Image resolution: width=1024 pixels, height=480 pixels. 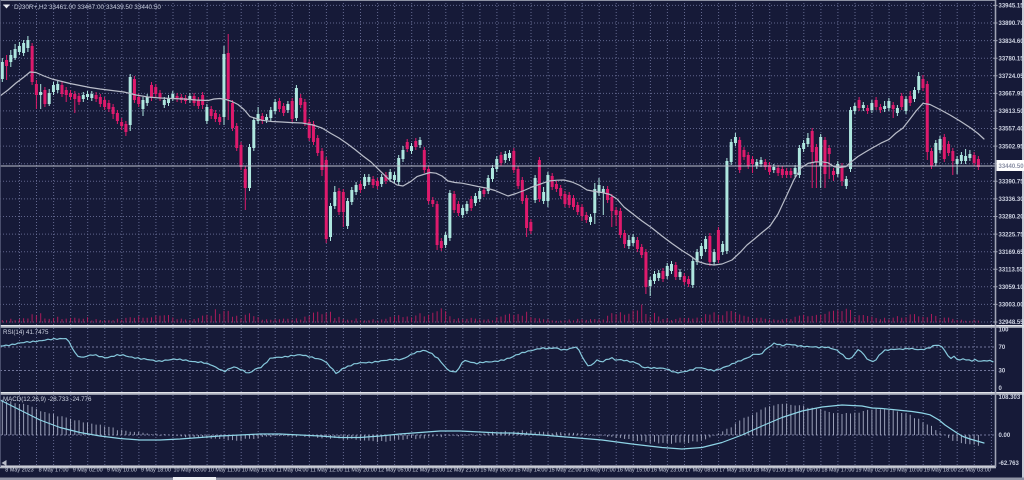 I want to click on svg-text: 70, so click(x=1002, y=348).